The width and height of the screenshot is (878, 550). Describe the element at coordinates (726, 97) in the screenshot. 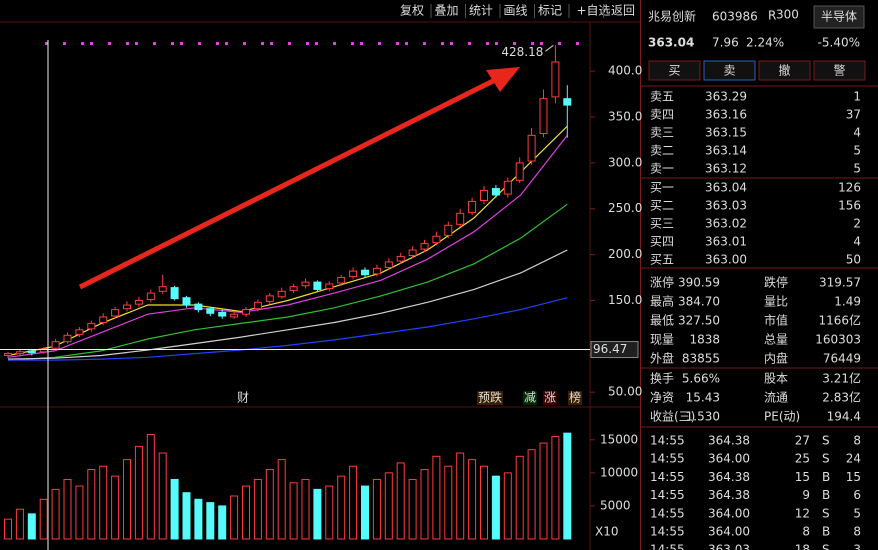

I see `book-price: 363.29` at that location.